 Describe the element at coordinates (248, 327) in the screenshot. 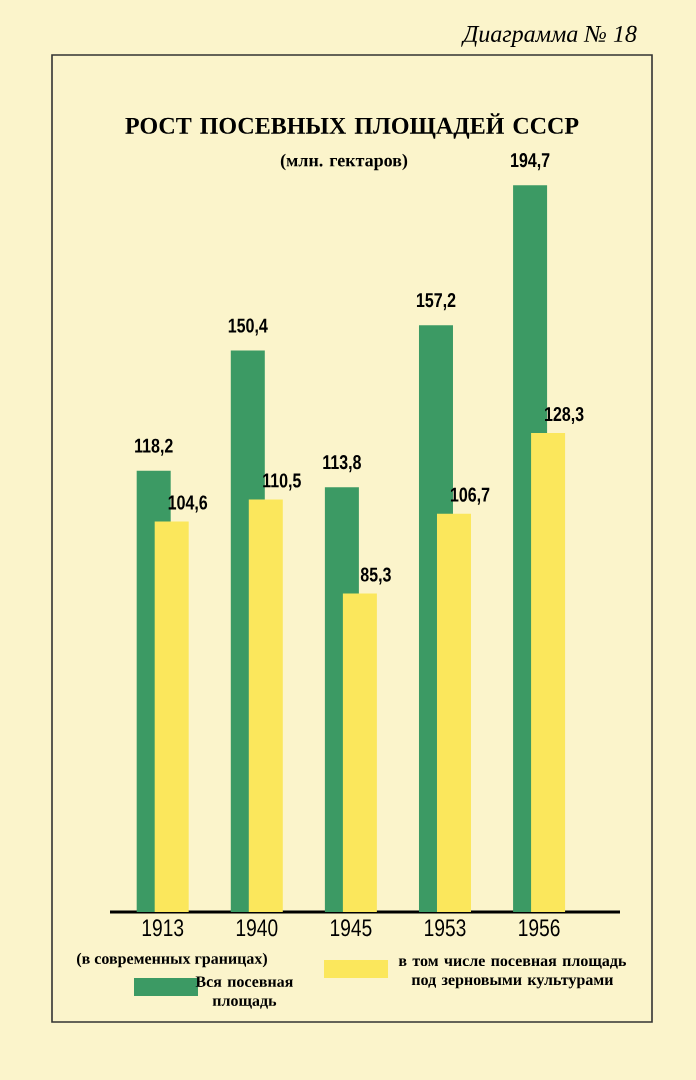

I see `data-label: 150,4` at that location.